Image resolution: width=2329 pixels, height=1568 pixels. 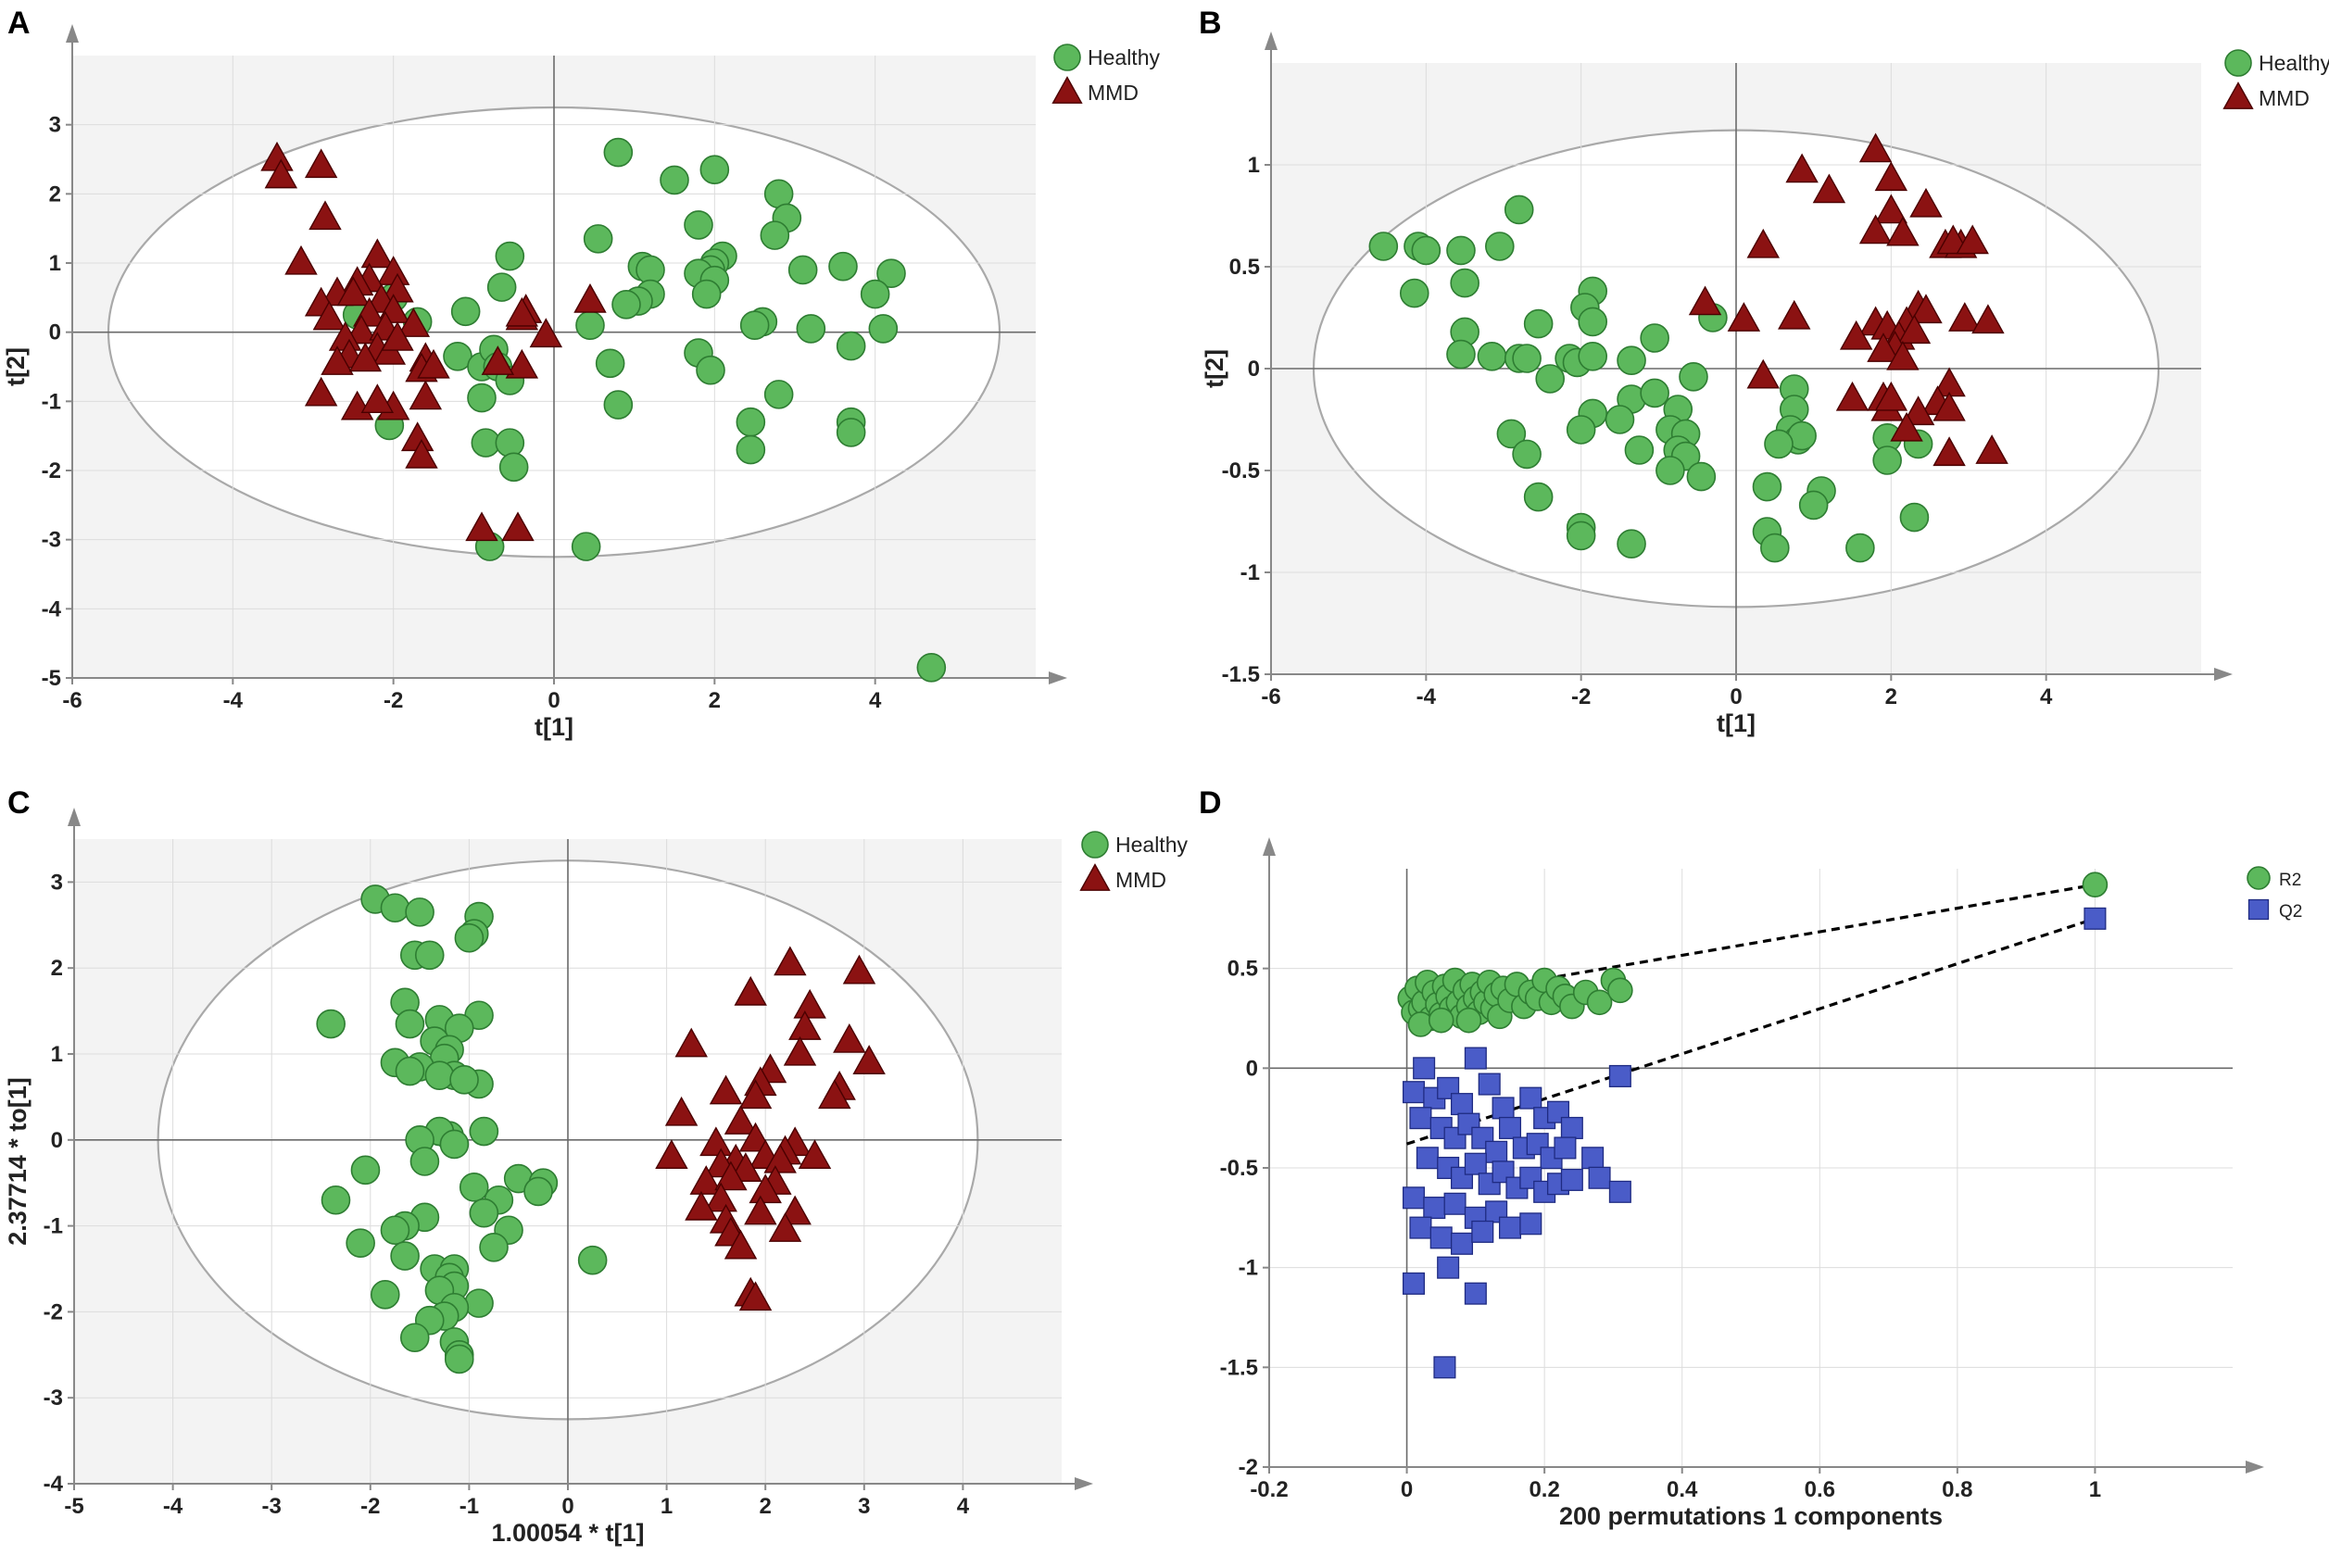 I want to click on chart-a-x-tick-label-3: 0, so click(x=554, y=701).